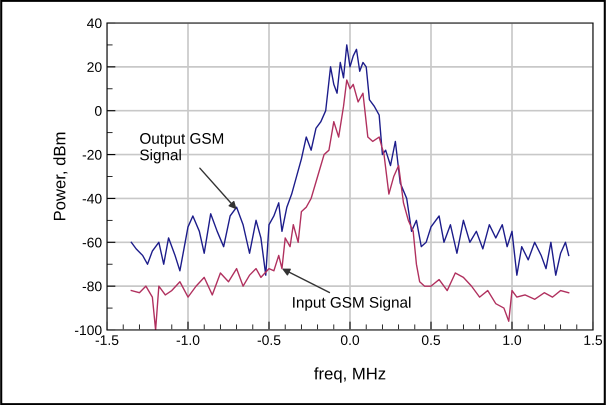  Describe the element at coordinates (188, 340) in the screenshot. I see `x-tick-label: -1.0` at that location.